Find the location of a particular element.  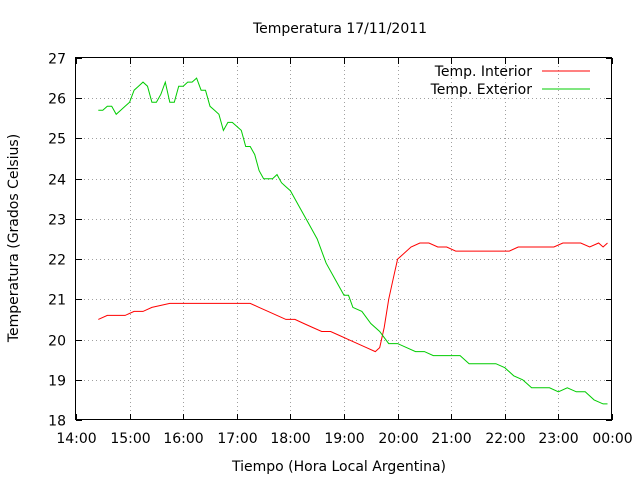

x-tick-label: 00:00 is located at coordinates (612, 439).